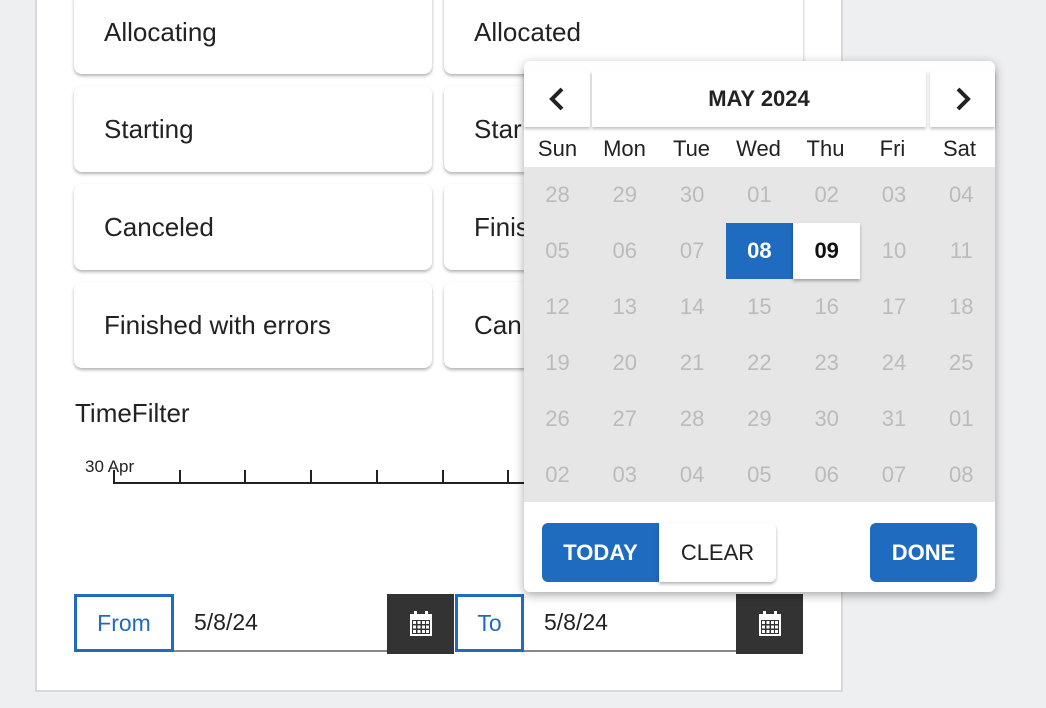 The height and width of the screenshot is (708, 1046). Describe the element at coordinates (557, 418) in the screenshot. I see `day-cell: 26` at that location.